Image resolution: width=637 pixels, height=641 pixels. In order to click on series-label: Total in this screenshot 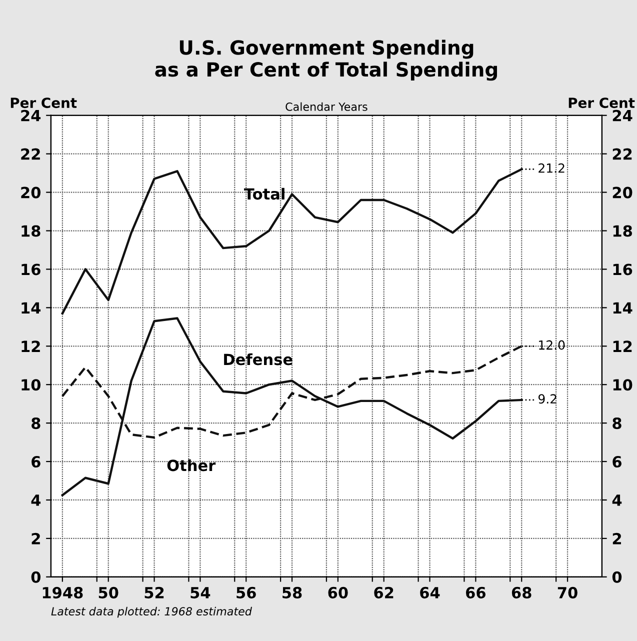, I will do `click(264, 194)`.